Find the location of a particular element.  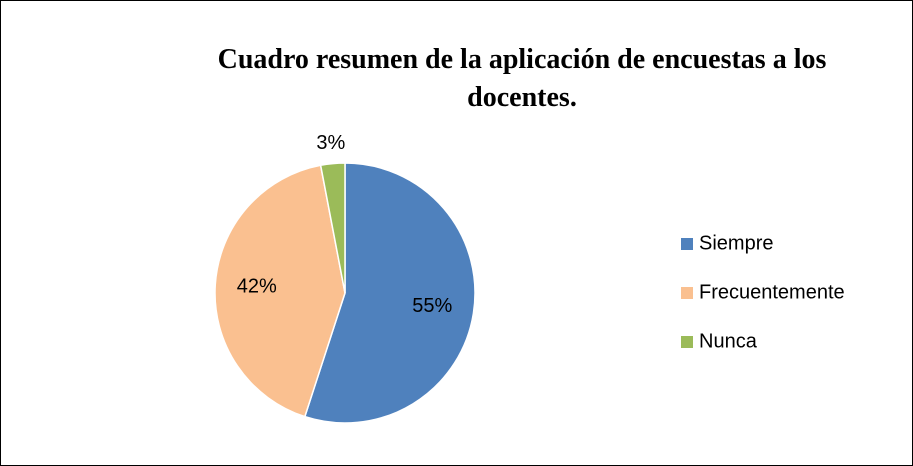

legend-label: Frecuentemente is located at coordinates (772, 292).